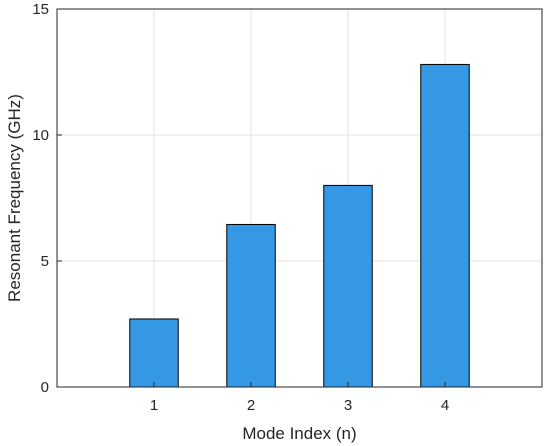  I want to click on y-tick-label: 10, so click(40, 135).